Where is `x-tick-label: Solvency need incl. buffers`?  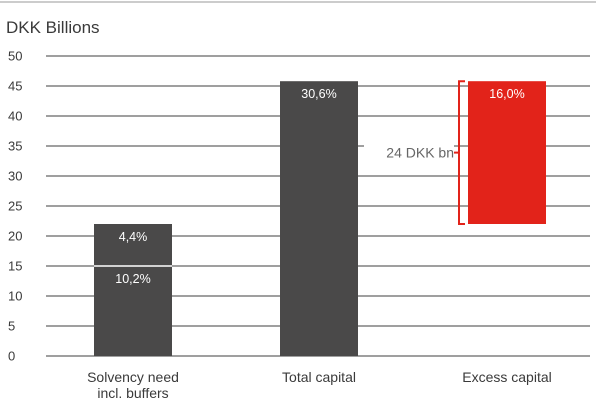 x-tick-label: Solvency need incl. buffers is located at coordinates (133, 383).